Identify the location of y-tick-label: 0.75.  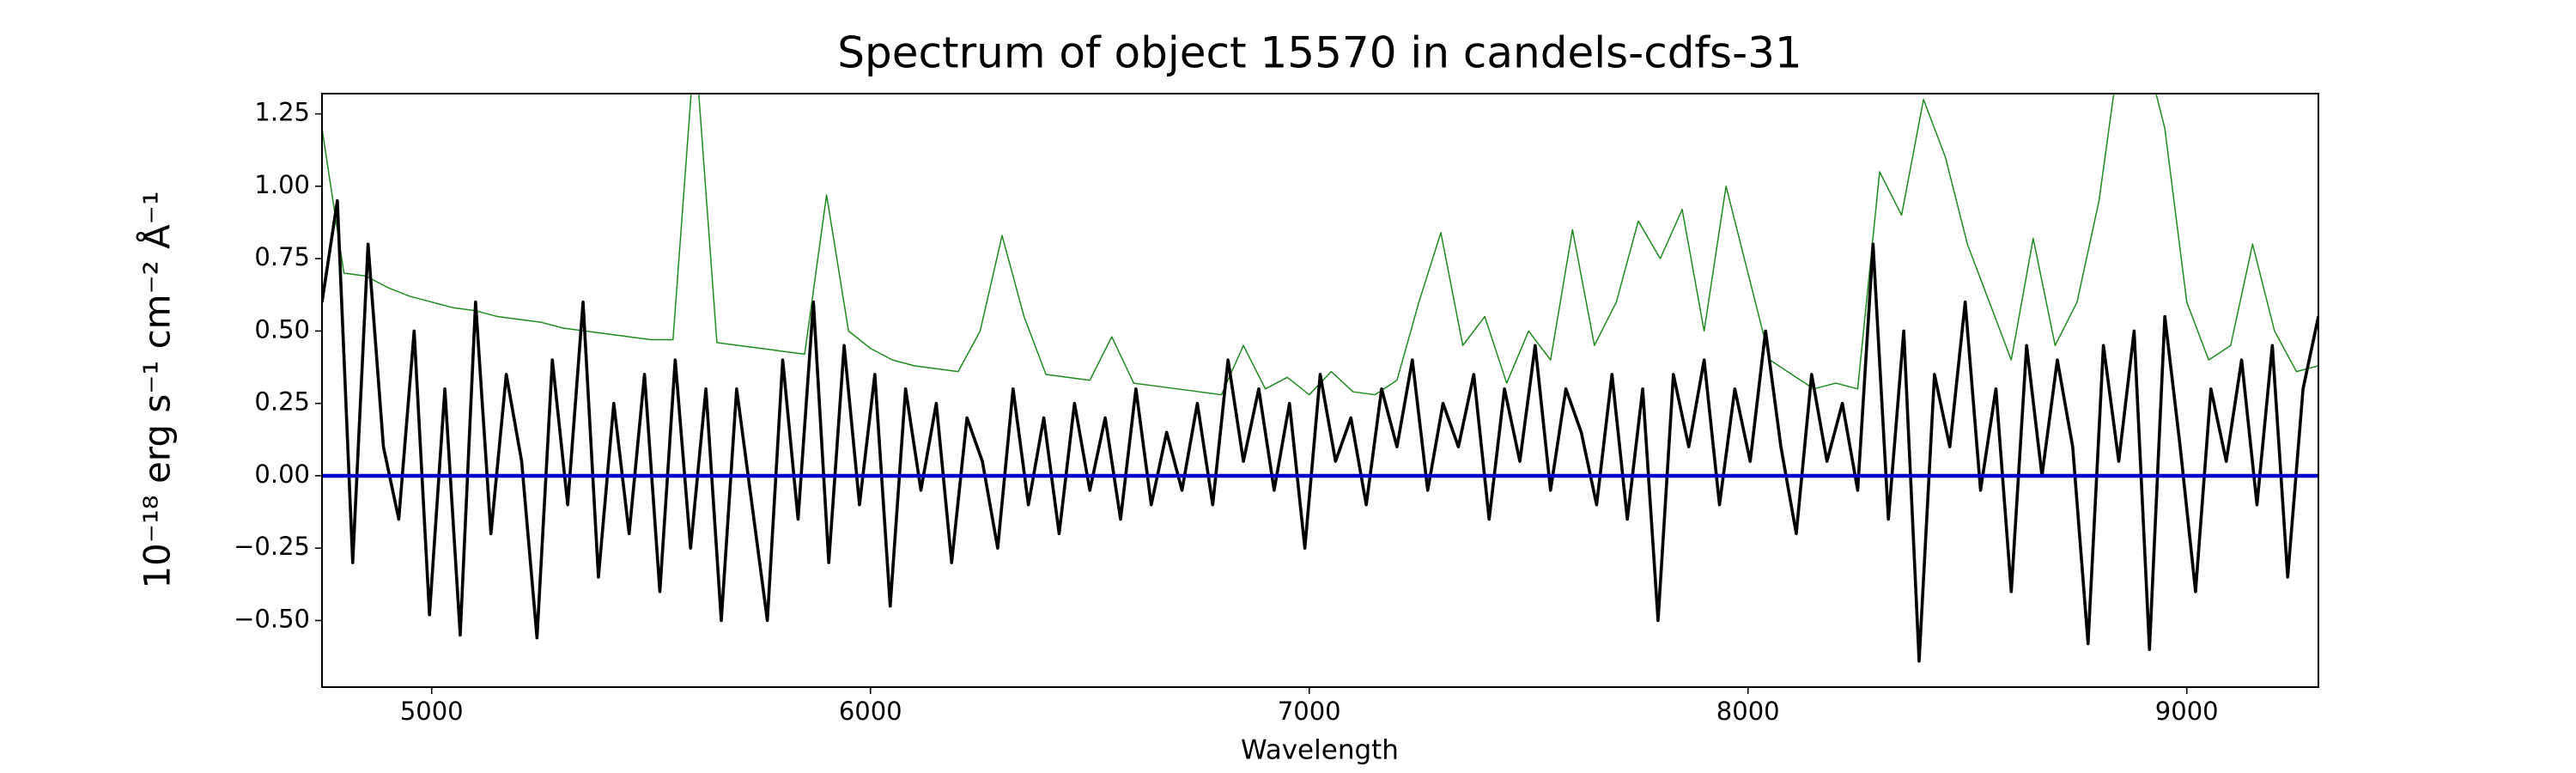
(282, 256).